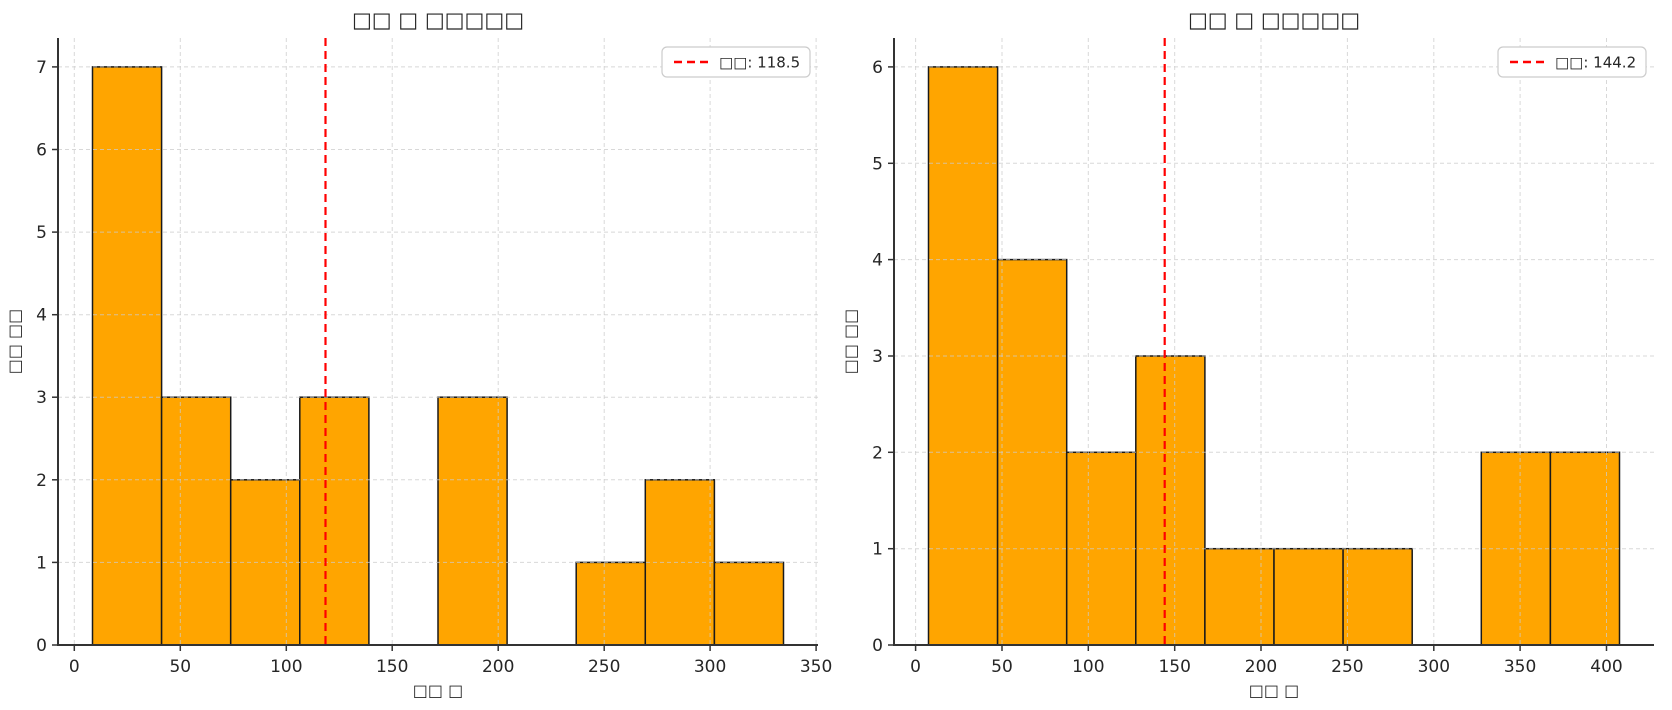 The width and height of the screenshot is (1672, 710). Describe the element at coordinates (759, 63) in the screenshot. I see `legend-label: □□: 118.5` at that location.